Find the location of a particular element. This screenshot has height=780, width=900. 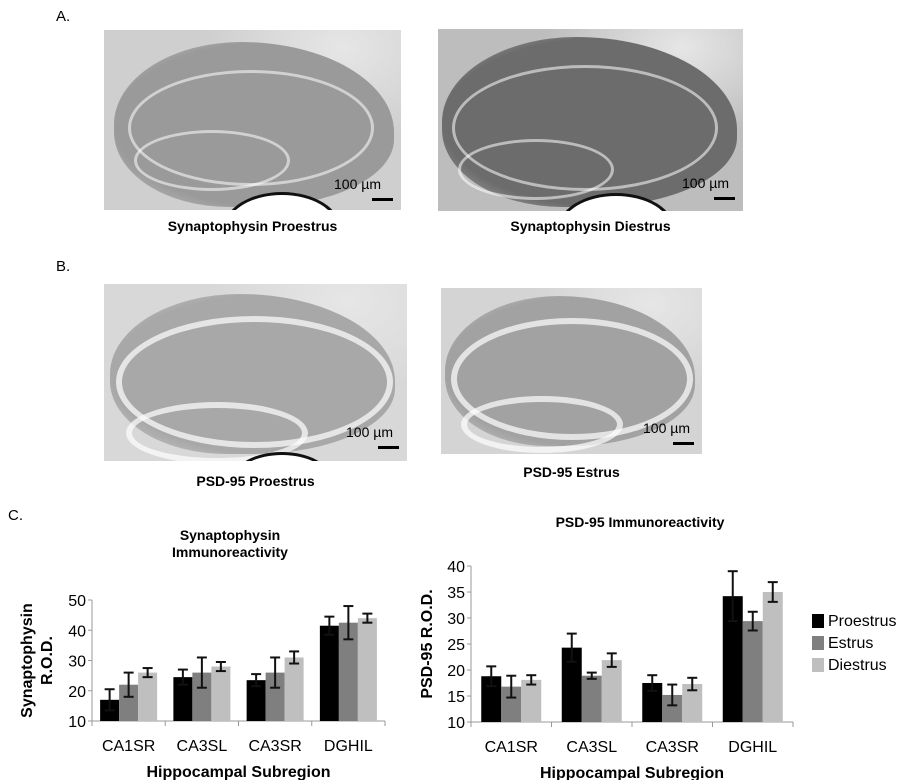

y-axis-title: Synaptophysin is located at coordinates (27, 660).